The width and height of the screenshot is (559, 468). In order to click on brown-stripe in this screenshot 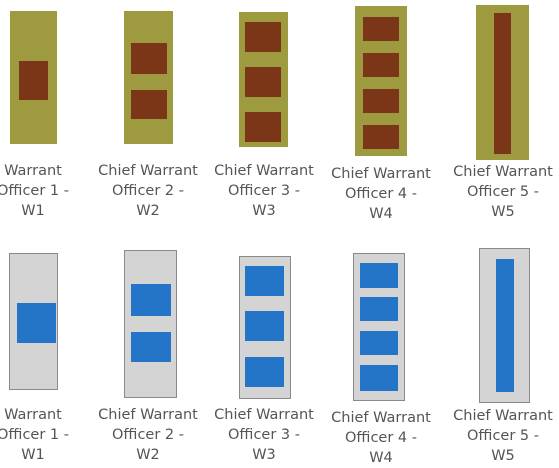, I will do `click(502, 83)`.